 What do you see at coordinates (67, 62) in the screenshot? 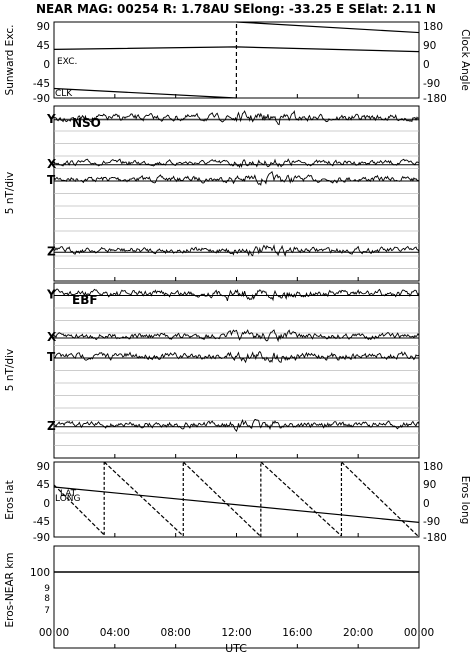
I see `exc-tag: EXC.` at bounding box center [67, 62].